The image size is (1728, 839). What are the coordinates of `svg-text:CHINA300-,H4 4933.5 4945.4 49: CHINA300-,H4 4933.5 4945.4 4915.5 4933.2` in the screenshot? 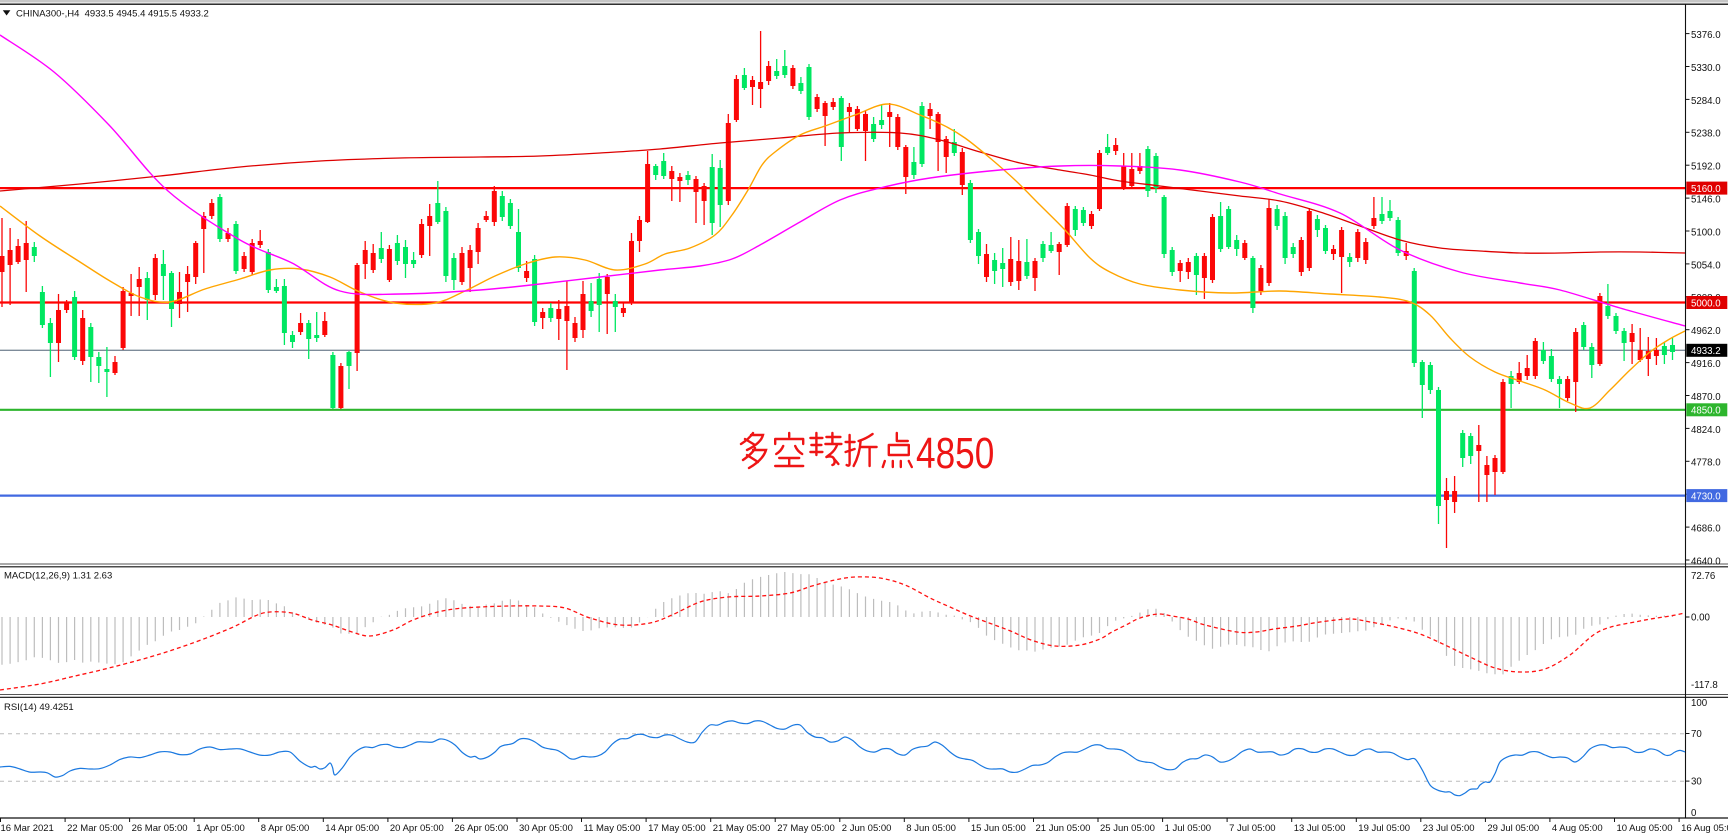 It's located at (112, 13).